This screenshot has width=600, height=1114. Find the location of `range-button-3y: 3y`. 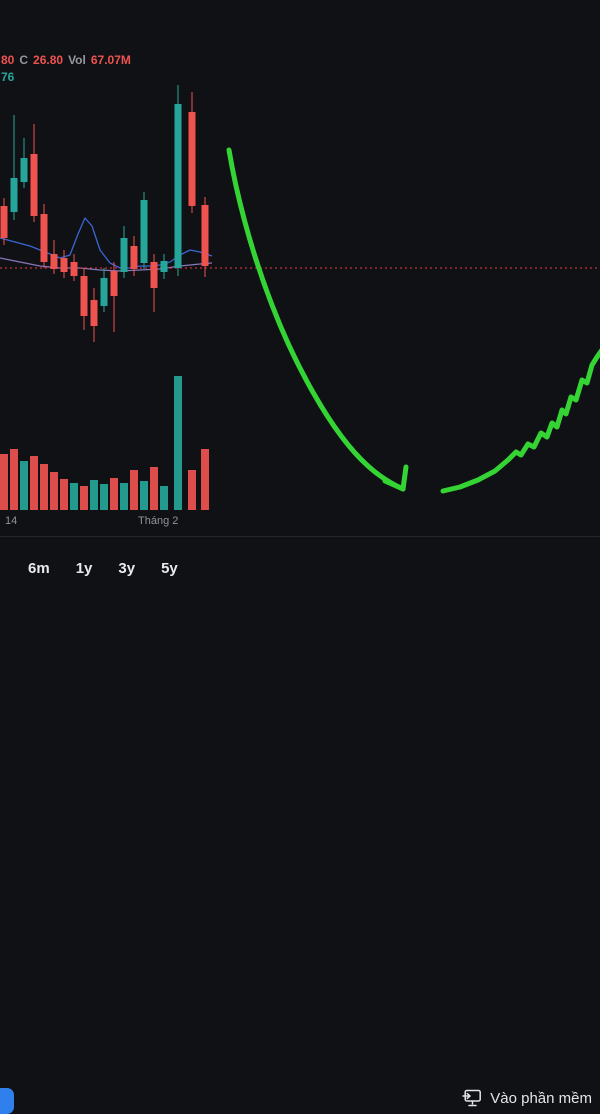

range-button-3y: 3y is located at coordinates (126, 568).